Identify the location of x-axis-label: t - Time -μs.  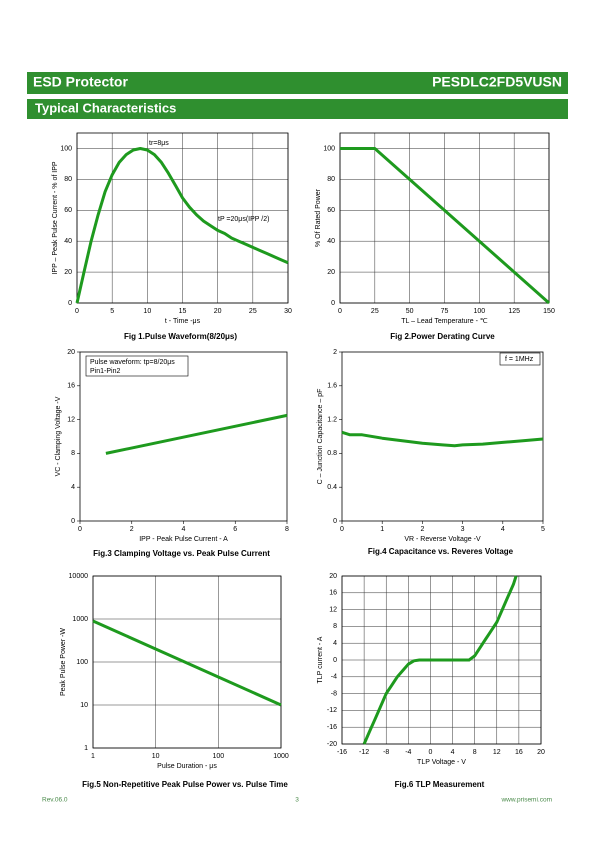
(183, 321).